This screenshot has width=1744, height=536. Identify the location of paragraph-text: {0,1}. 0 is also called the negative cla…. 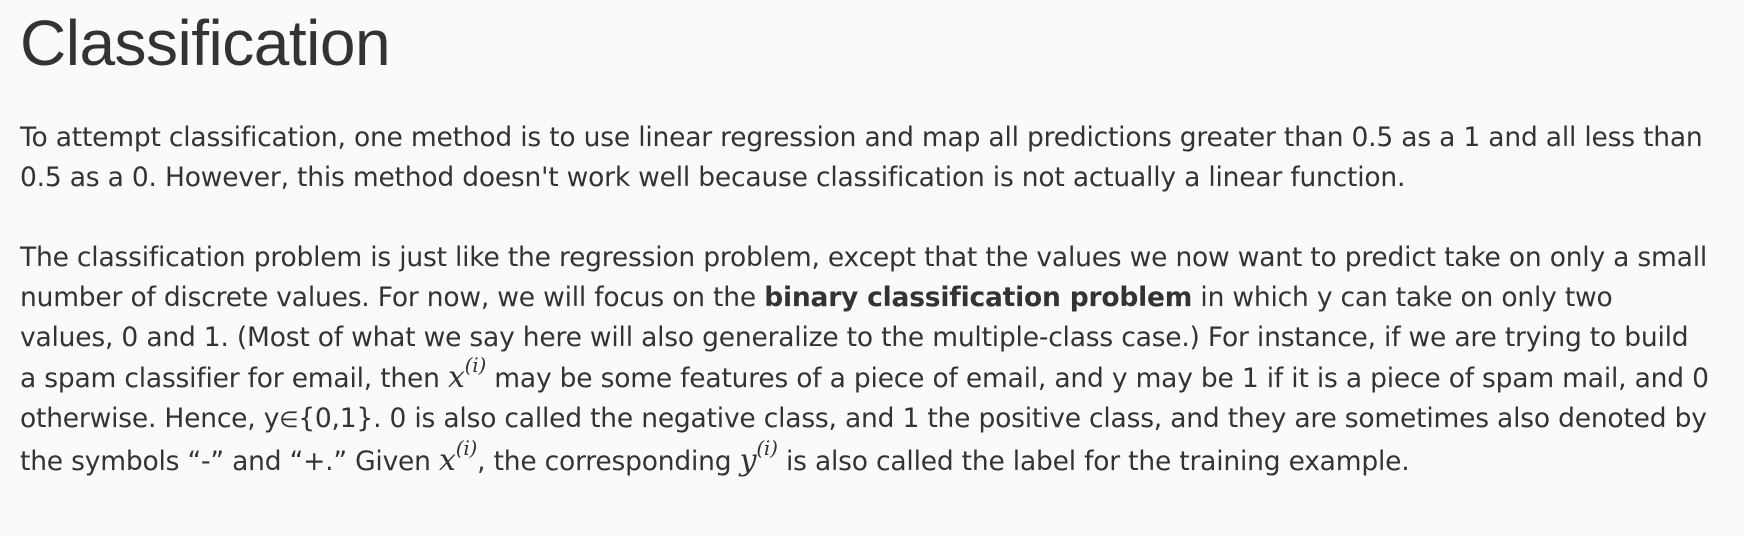
(863, 440).